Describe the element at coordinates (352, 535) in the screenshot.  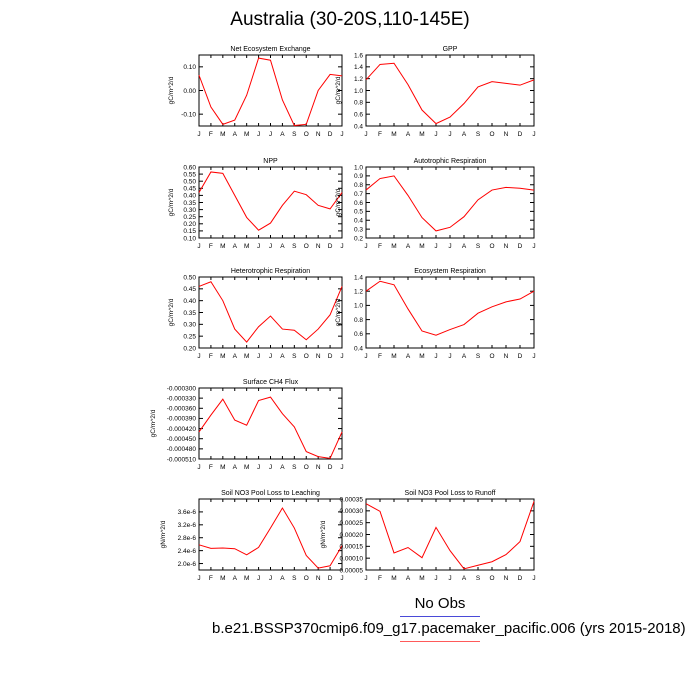
I see `y-tick-label: 0.00020` at that location.